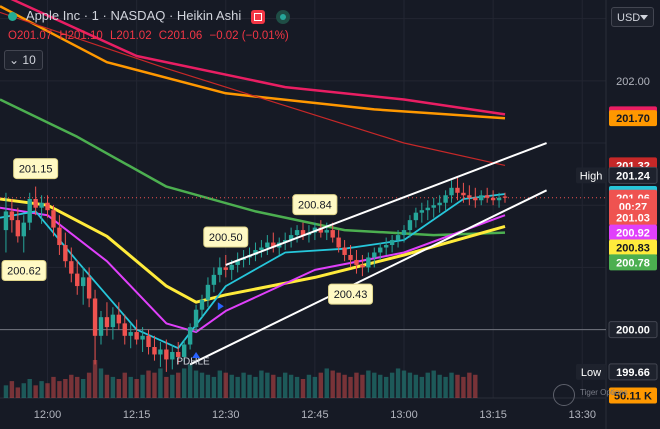 This screenshot has height=429, width=660. I want to click on chevron-down-icon, so click(644, 17).